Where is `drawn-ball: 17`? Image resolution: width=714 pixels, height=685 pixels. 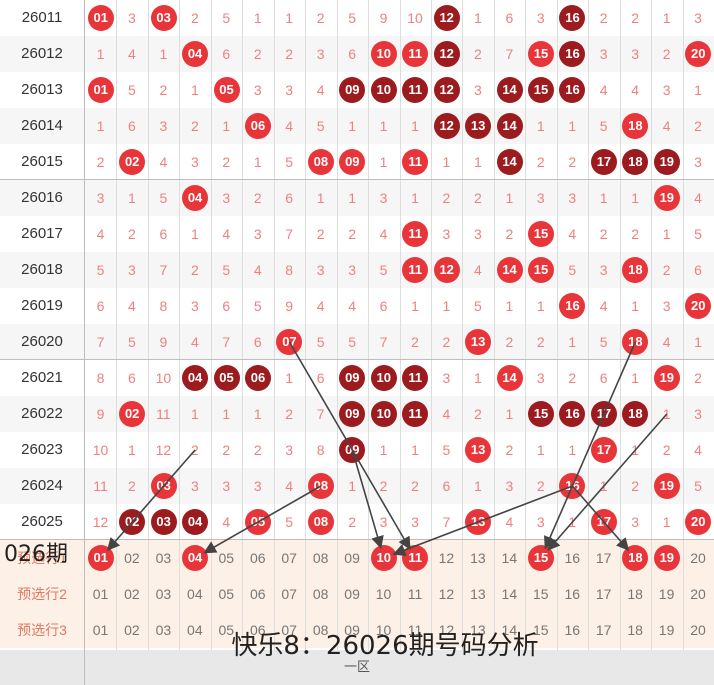
drawn-ball: 17 is located at coordinates (603, 162).